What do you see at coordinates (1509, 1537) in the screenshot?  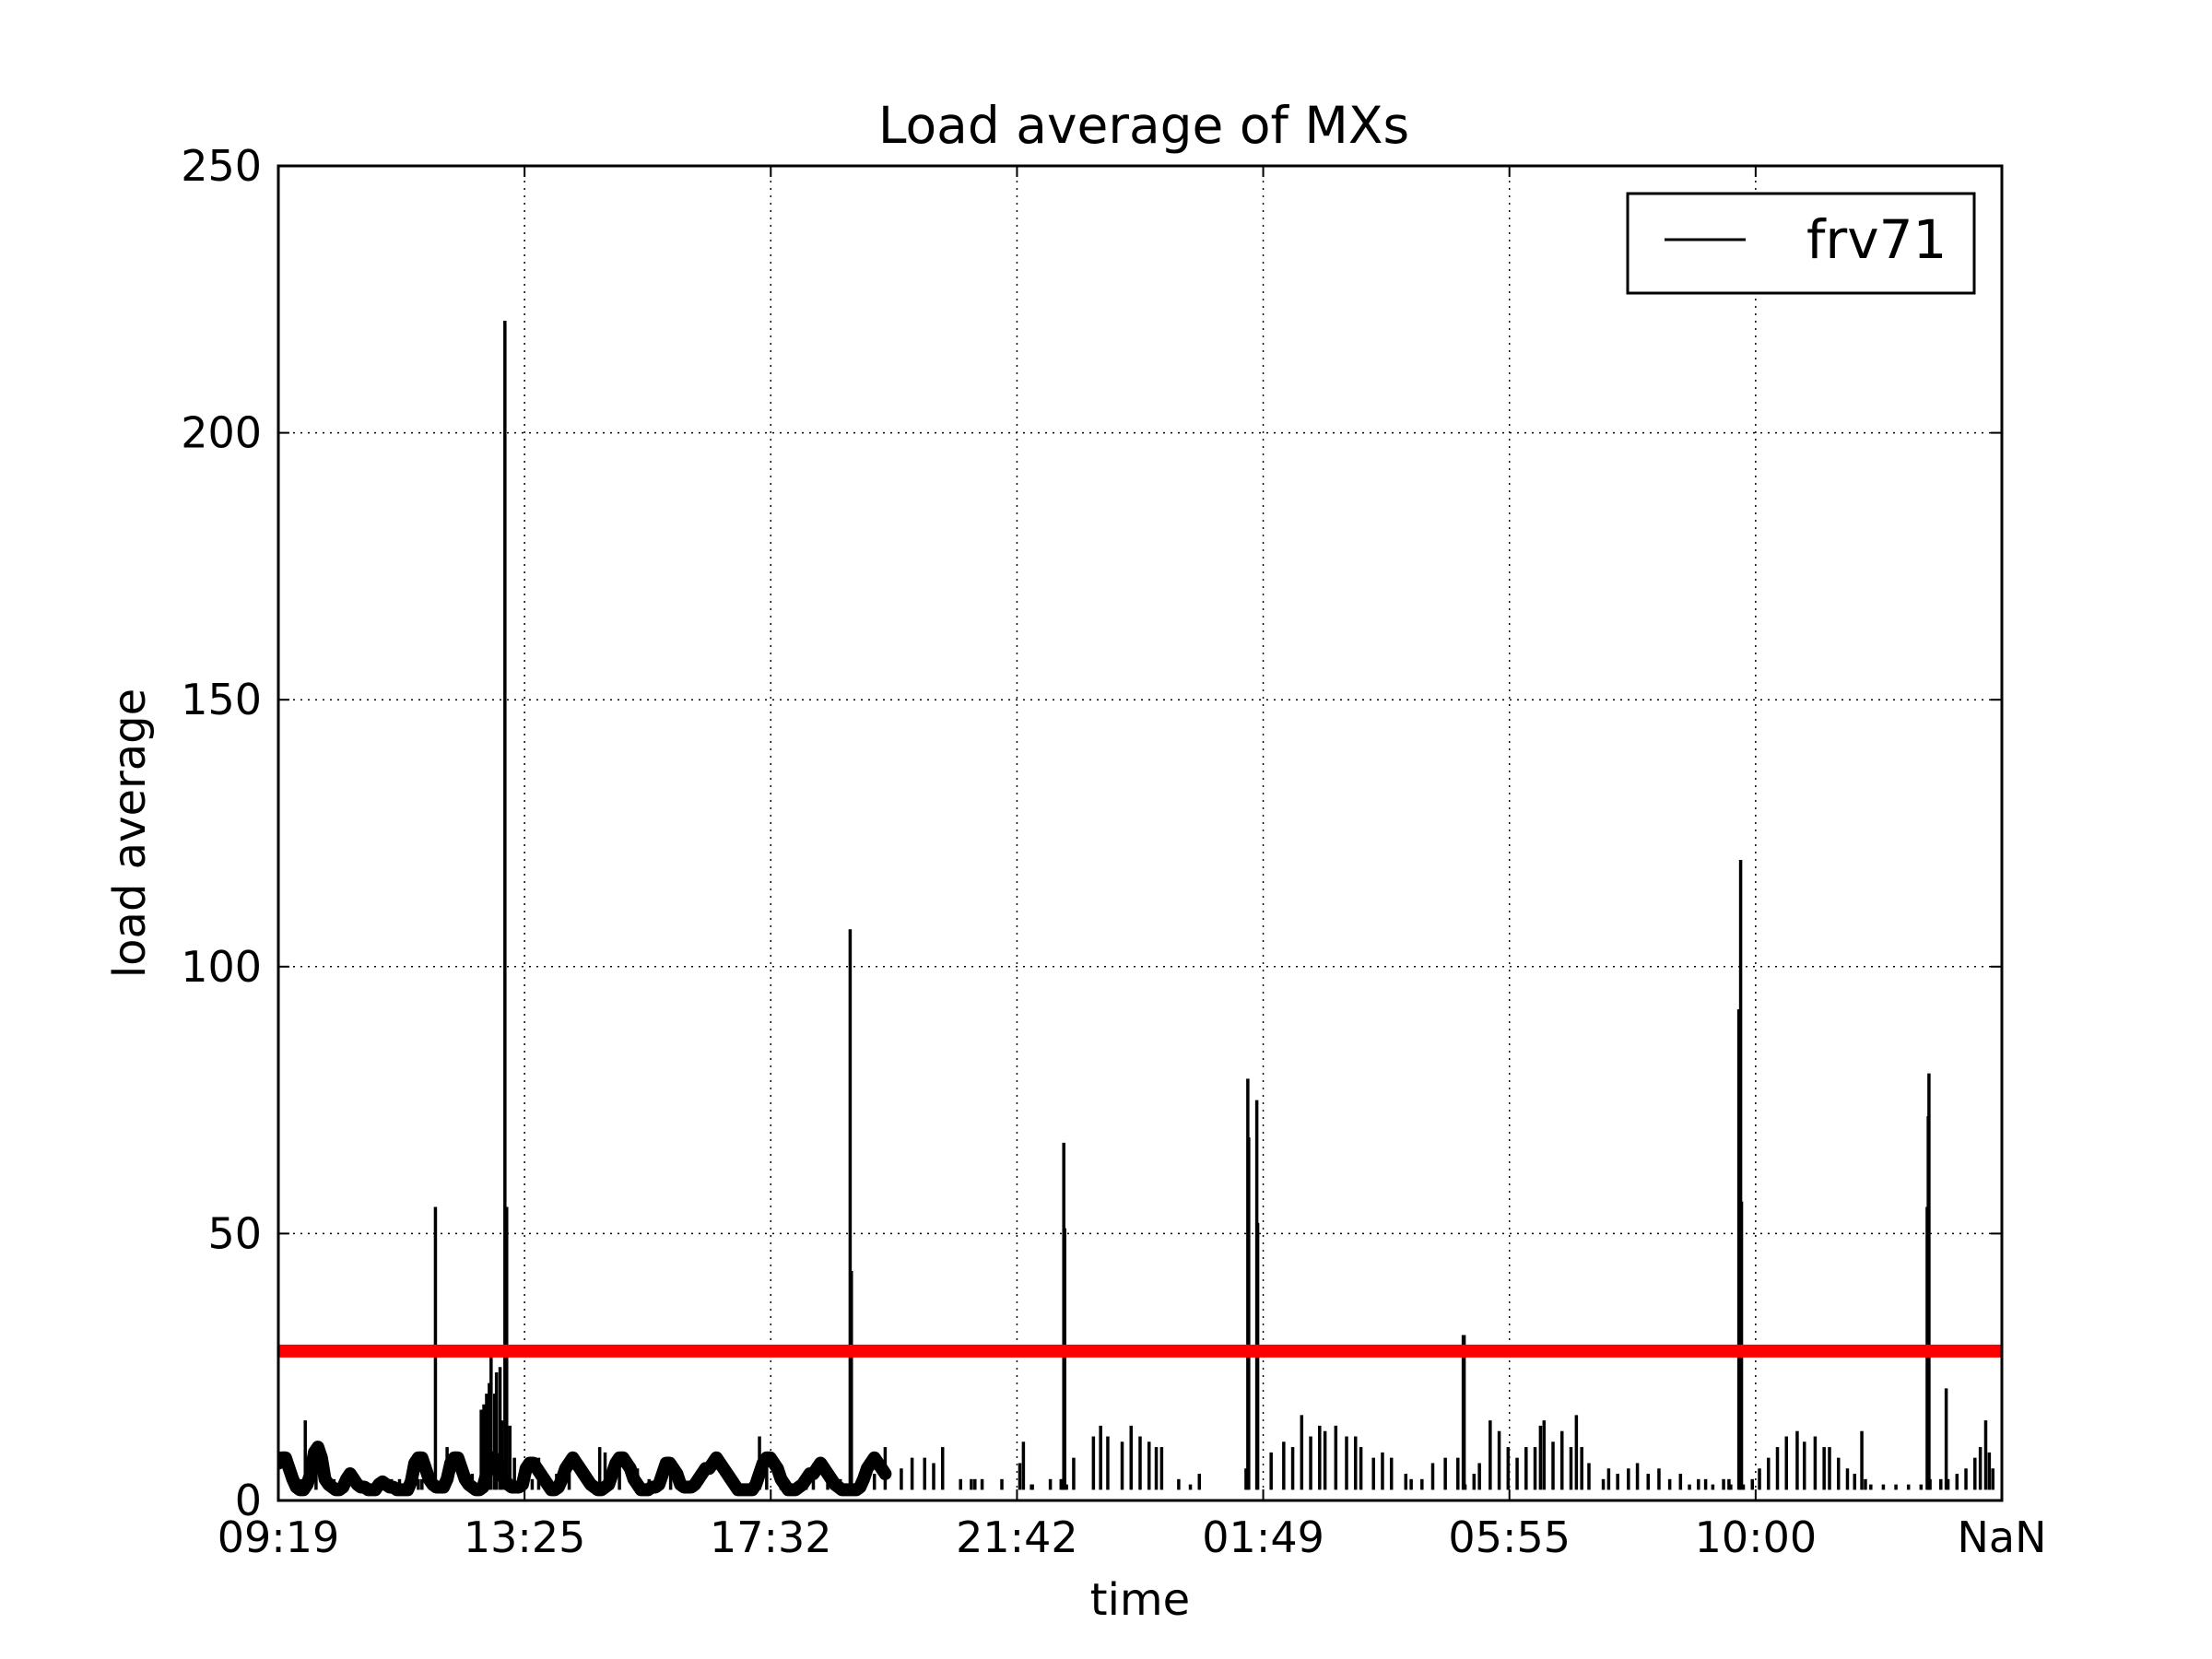 I see `x-tick-label: 05:55` at bounding box center [1509, 1537].